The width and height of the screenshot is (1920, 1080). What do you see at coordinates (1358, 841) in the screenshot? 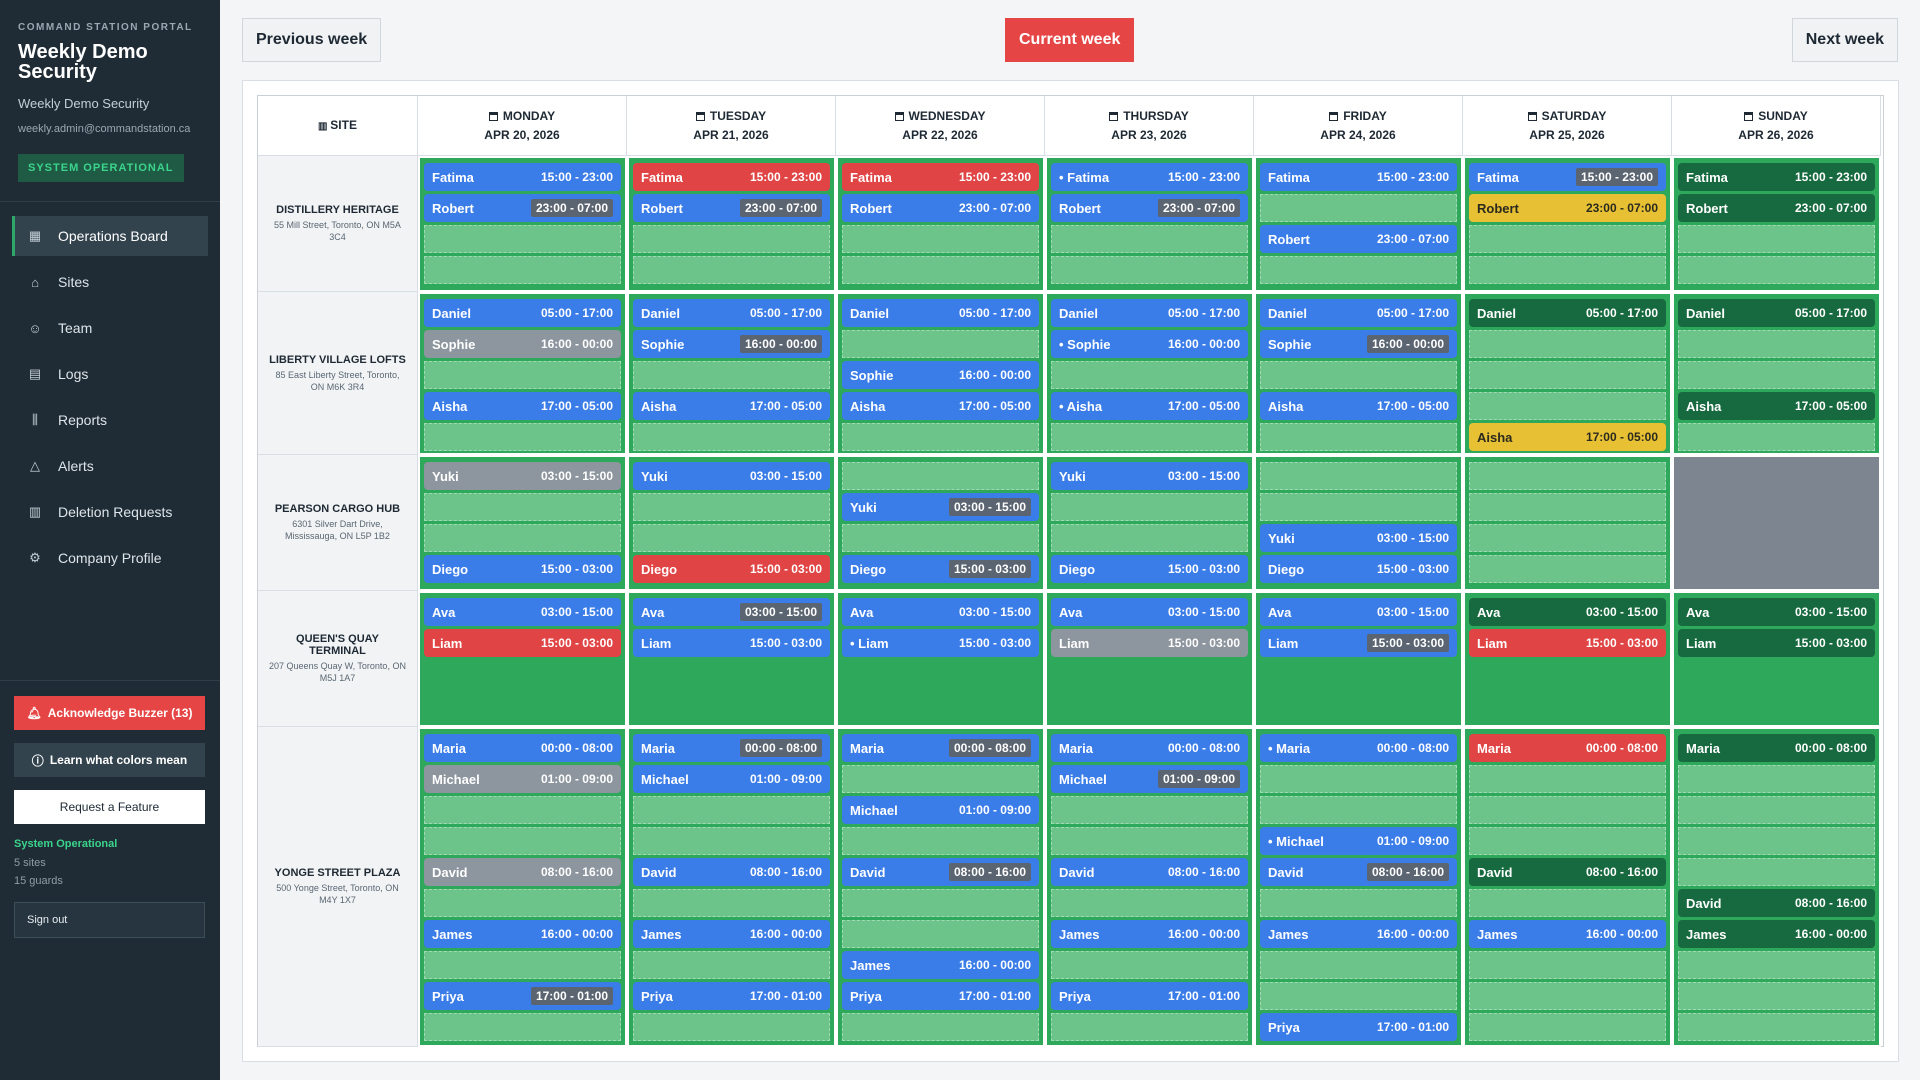
I see `shift-card: • Michael 01:00 - 09:00` at bounding box center [1358, 841].